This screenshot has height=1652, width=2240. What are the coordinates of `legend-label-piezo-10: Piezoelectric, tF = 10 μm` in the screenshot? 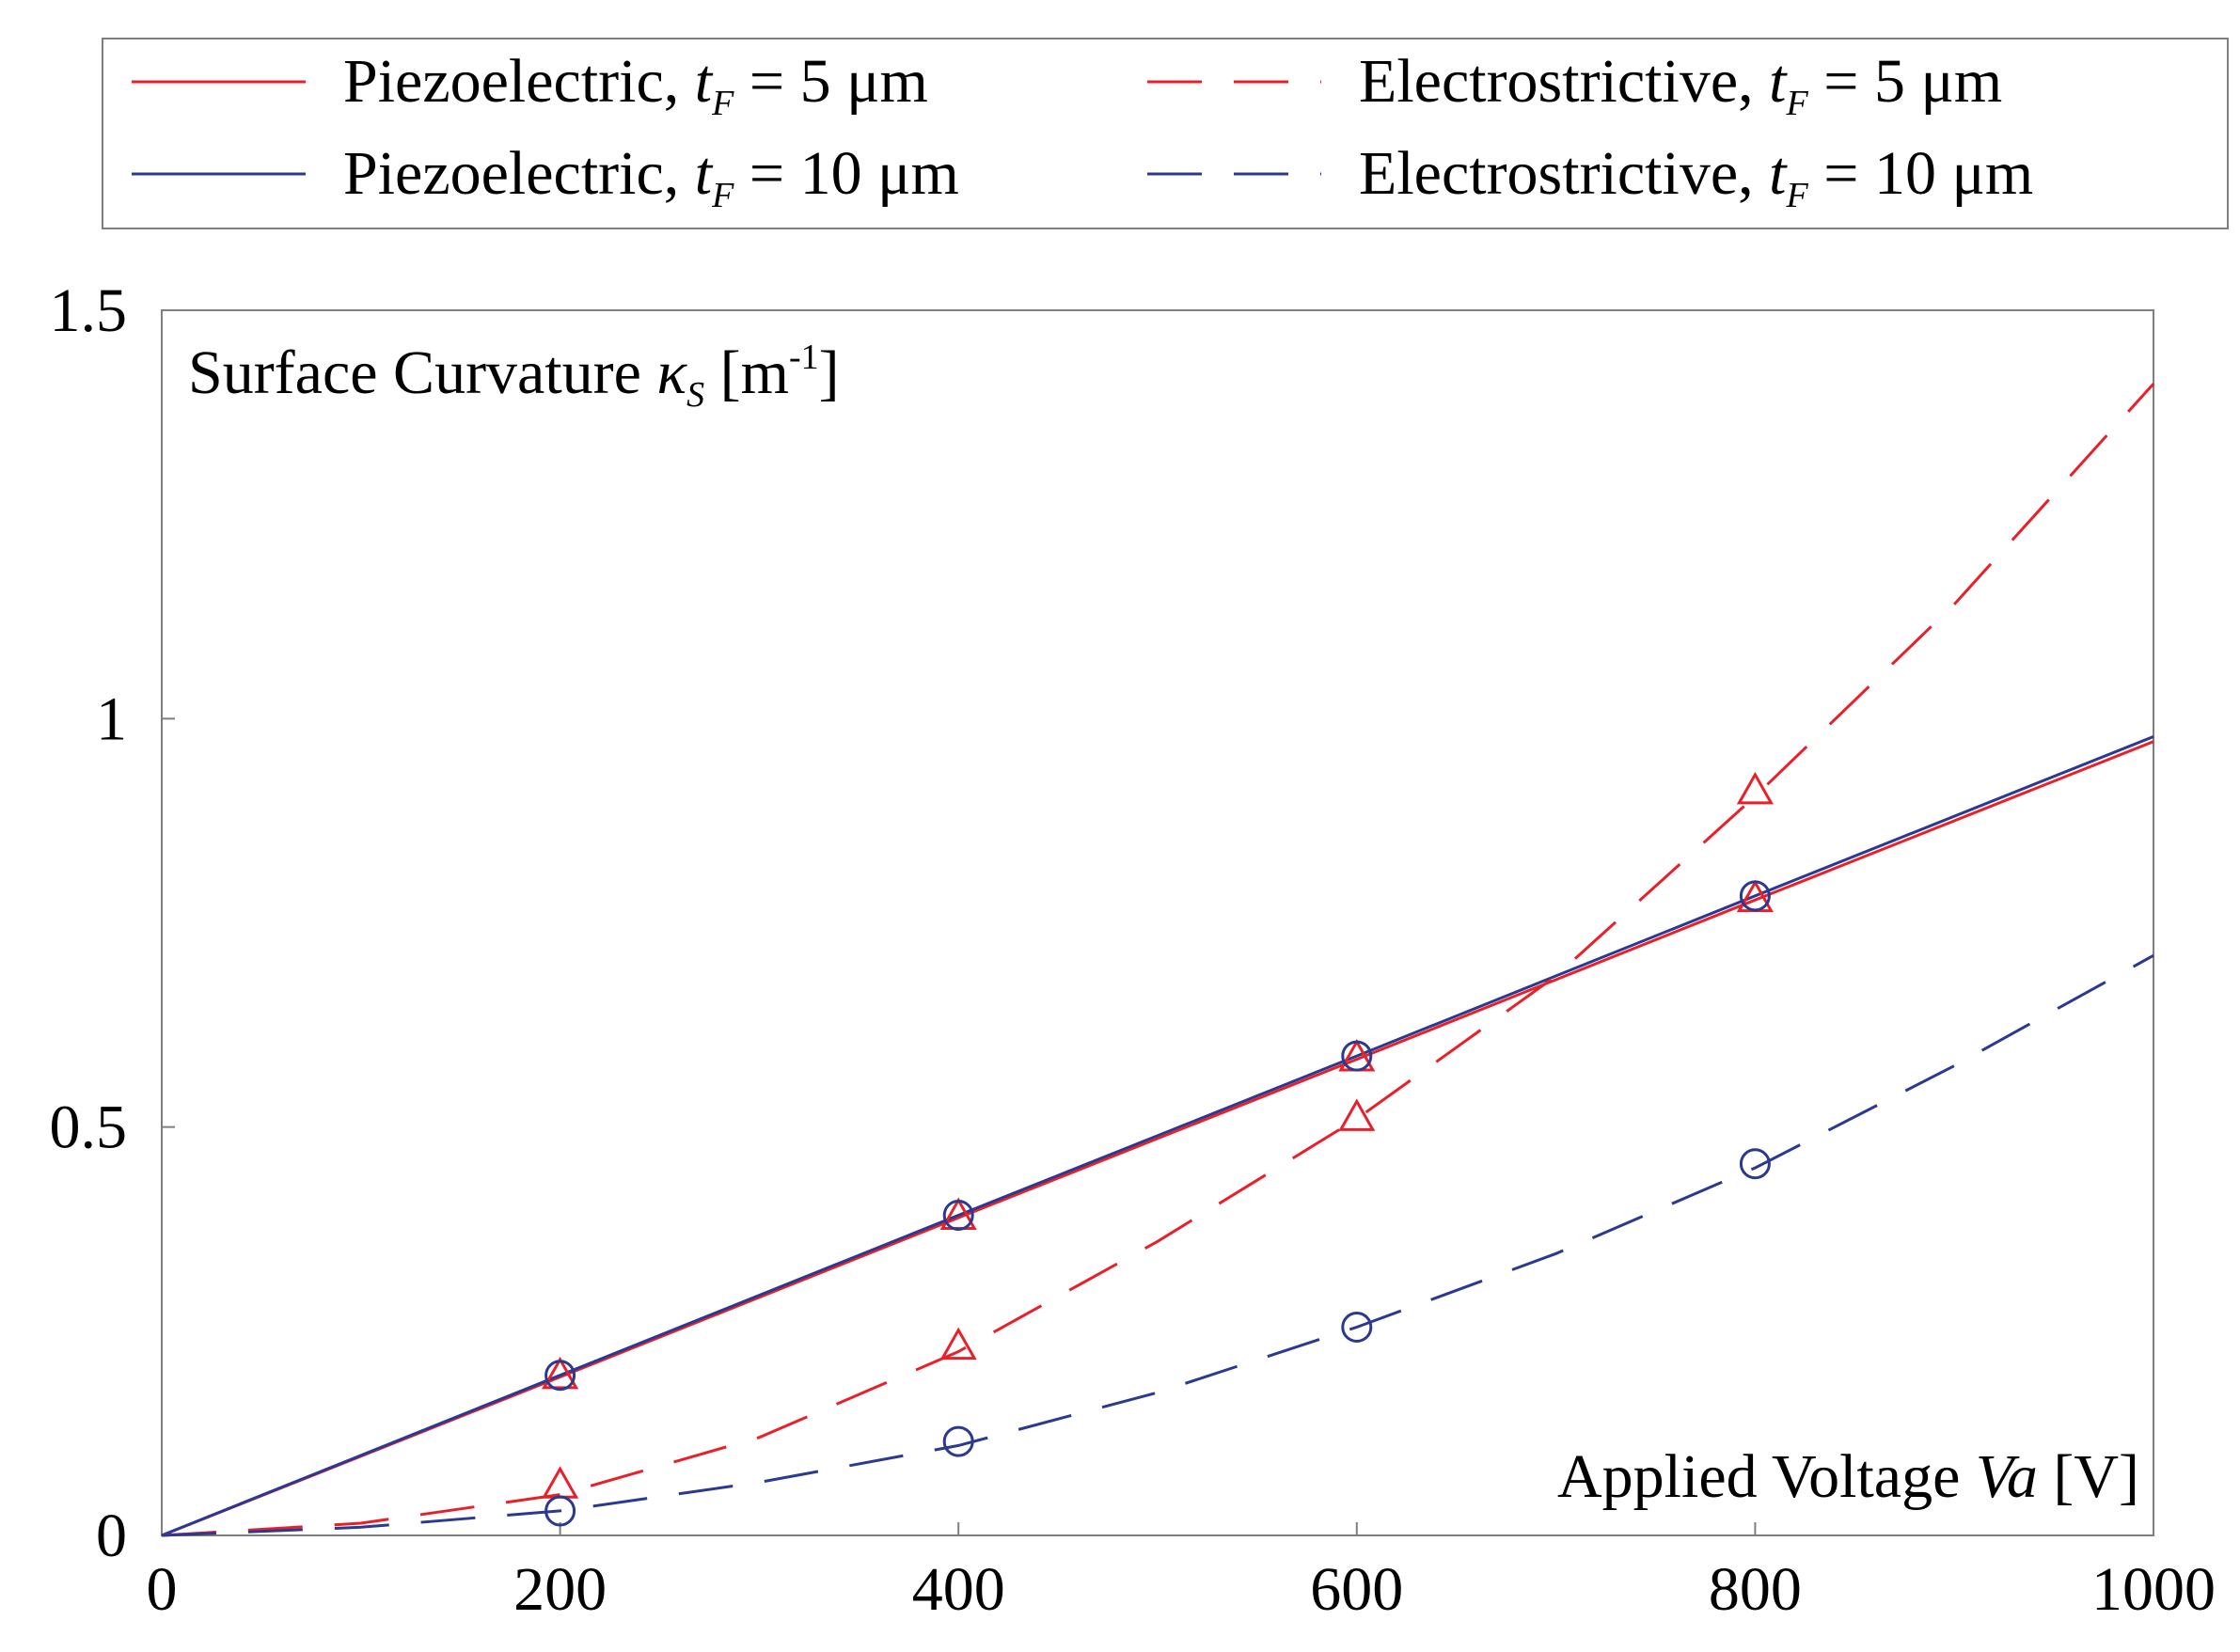 It's located at (651, 177).